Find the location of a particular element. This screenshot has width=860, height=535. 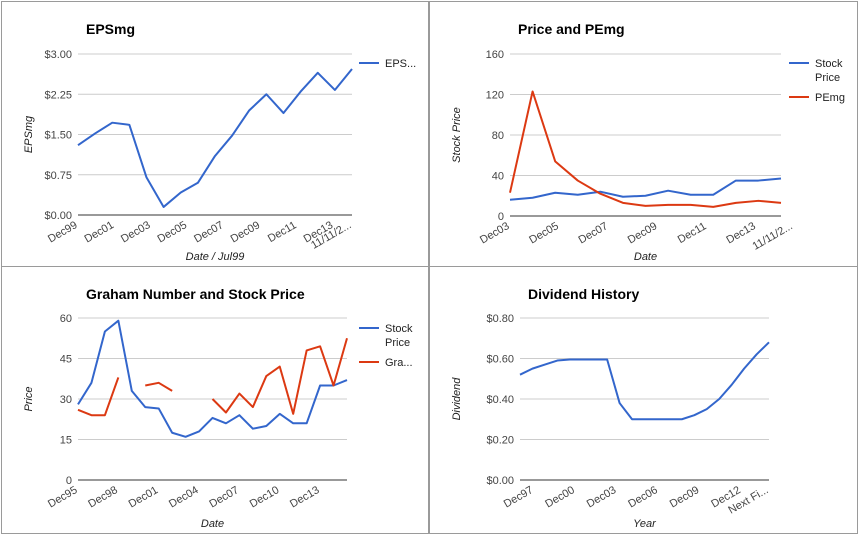

y-axis-title: Dividend is located at coordinates (457, 399).